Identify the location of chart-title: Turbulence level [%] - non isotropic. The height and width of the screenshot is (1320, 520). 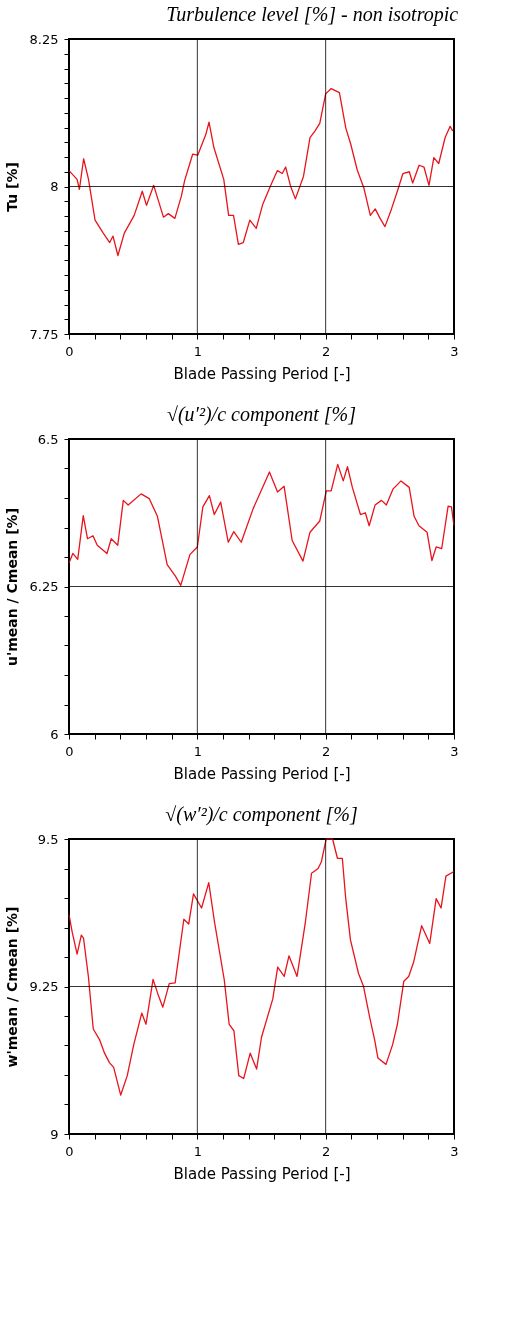
(312, 14).